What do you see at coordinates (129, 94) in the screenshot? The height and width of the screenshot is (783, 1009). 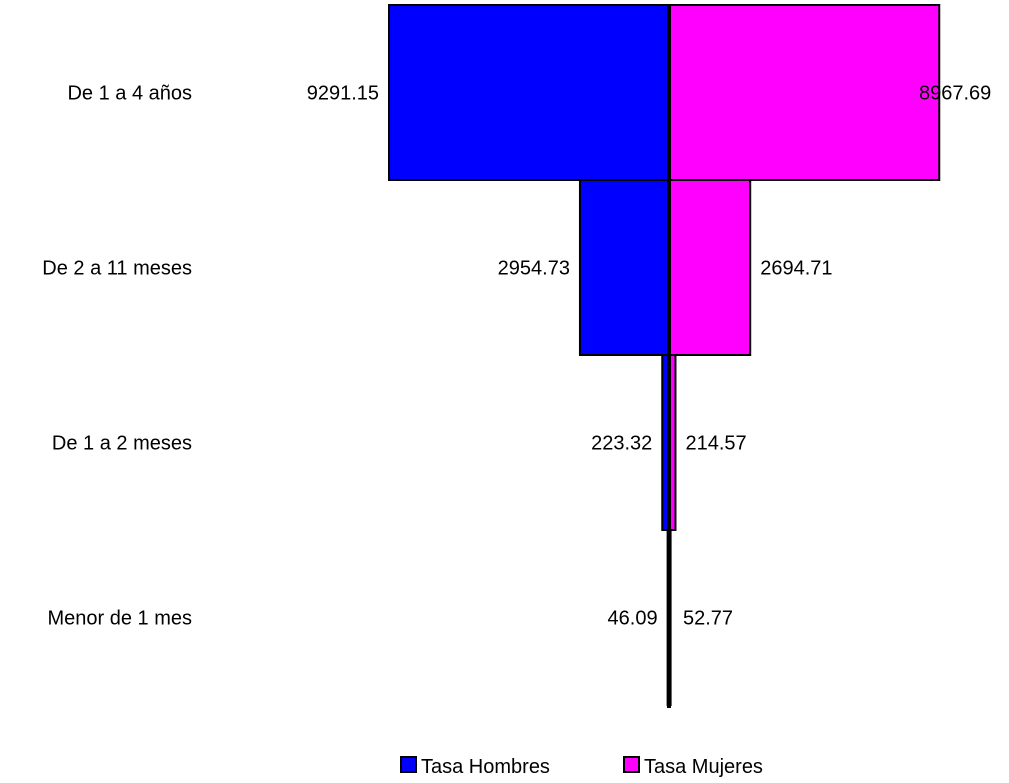 I see `category-label: De 1 a 4 años` at bounding box center [129, 94].